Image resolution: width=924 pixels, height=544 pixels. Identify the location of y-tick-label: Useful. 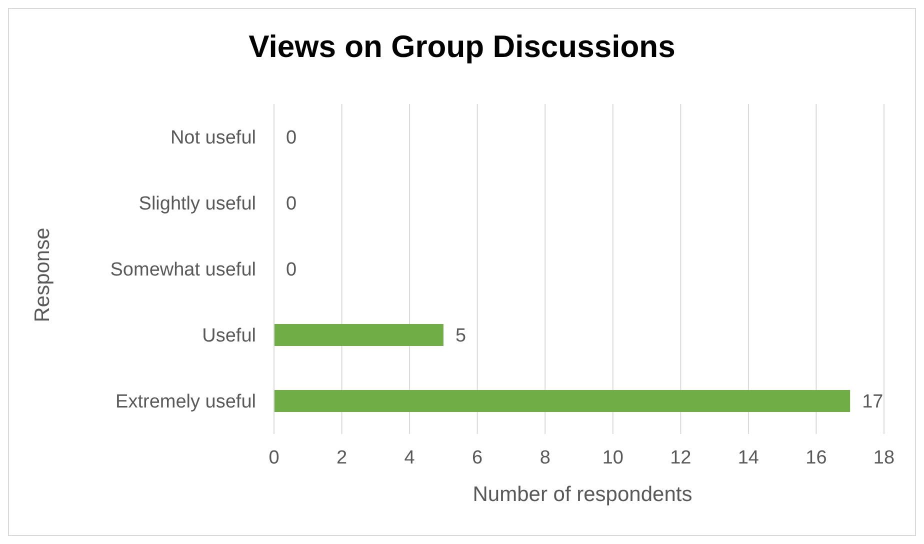
(229, 336).